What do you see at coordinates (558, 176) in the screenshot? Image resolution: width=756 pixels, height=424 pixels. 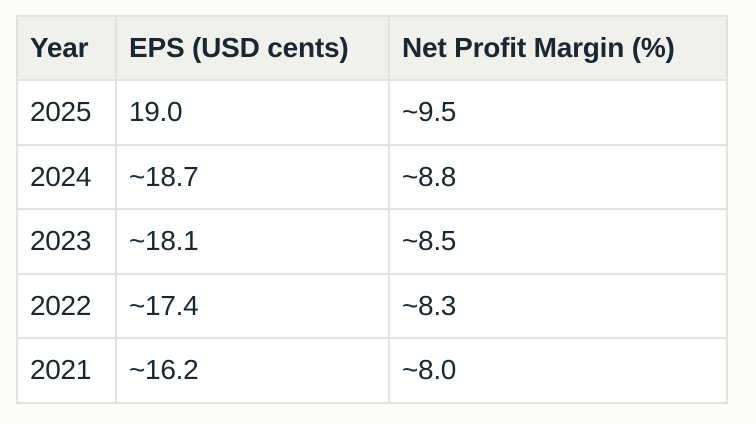 I see `cell-net-profit-margin: ~8.8` at bounding box center [558, 176].